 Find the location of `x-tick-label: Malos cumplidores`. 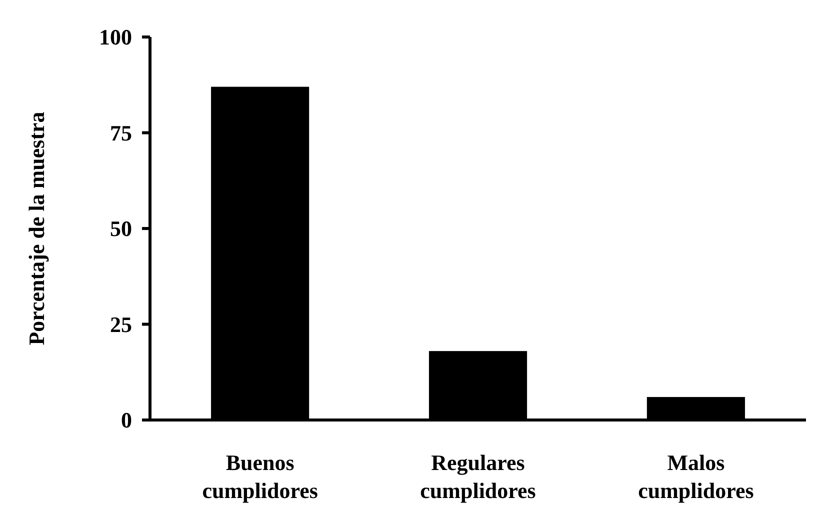

x-tick-label: Malos cumplidores is located at coordinates (696, 476).